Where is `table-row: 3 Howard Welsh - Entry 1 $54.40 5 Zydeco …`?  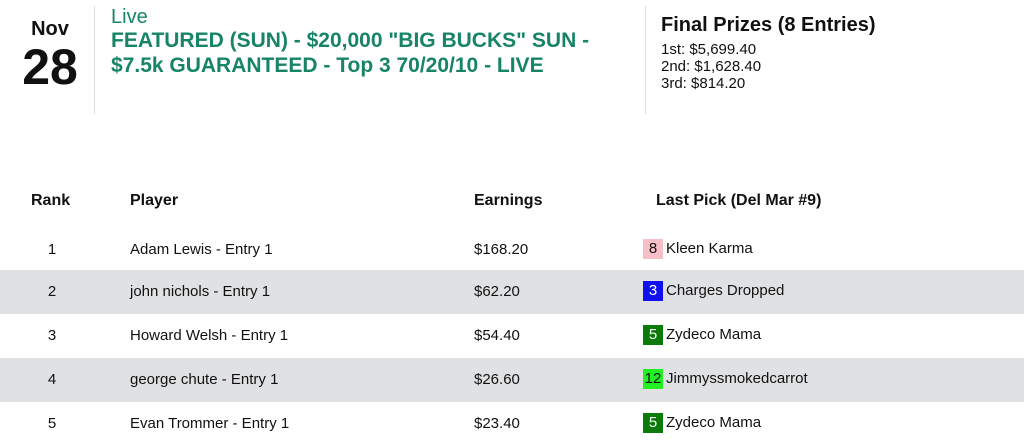 table-row: 3 Howard Welsh - Entry 1 $54.40 5 Zydeco … is located at coordinates (512, 336).